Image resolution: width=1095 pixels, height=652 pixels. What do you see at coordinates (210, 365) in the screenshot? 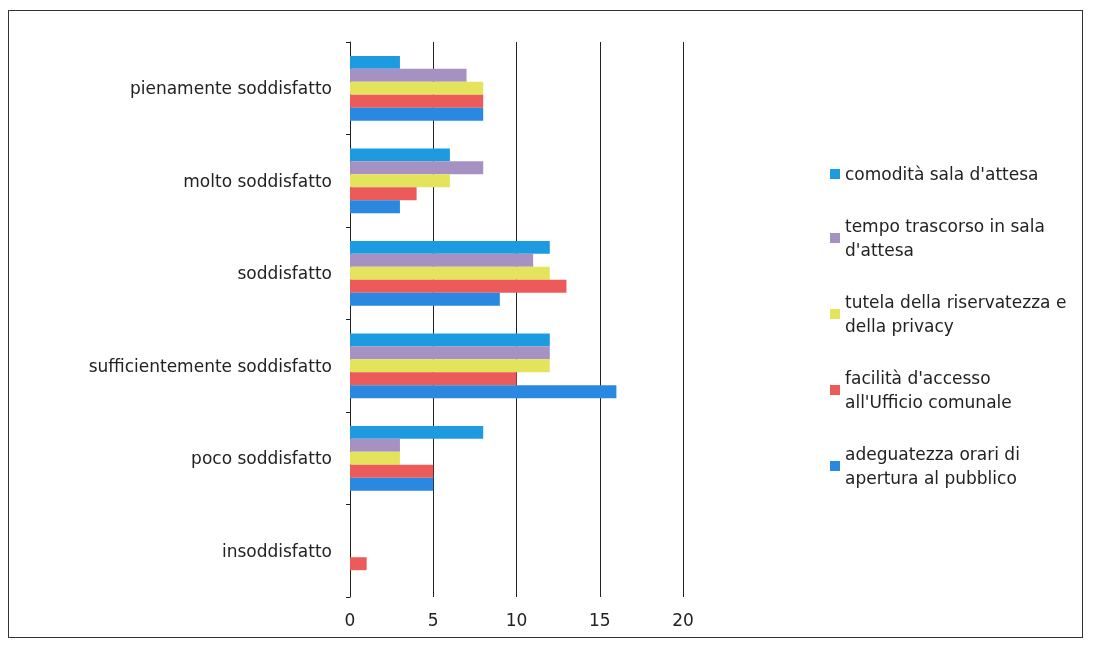
I see `y-tick-label: sufficientemente soddisfatto` at bounding box center [210, 365].